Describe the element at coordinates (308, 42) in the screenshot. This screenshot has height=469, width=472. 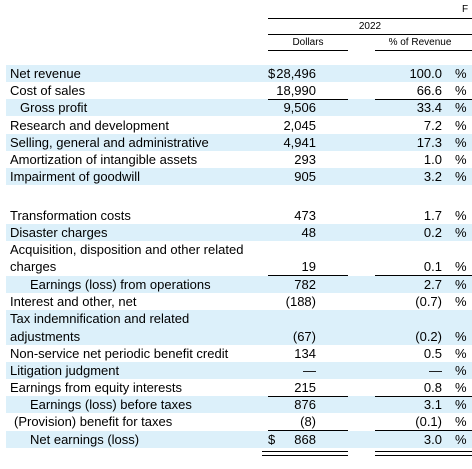
I see `header-col-dollars: Dollars` at that location.